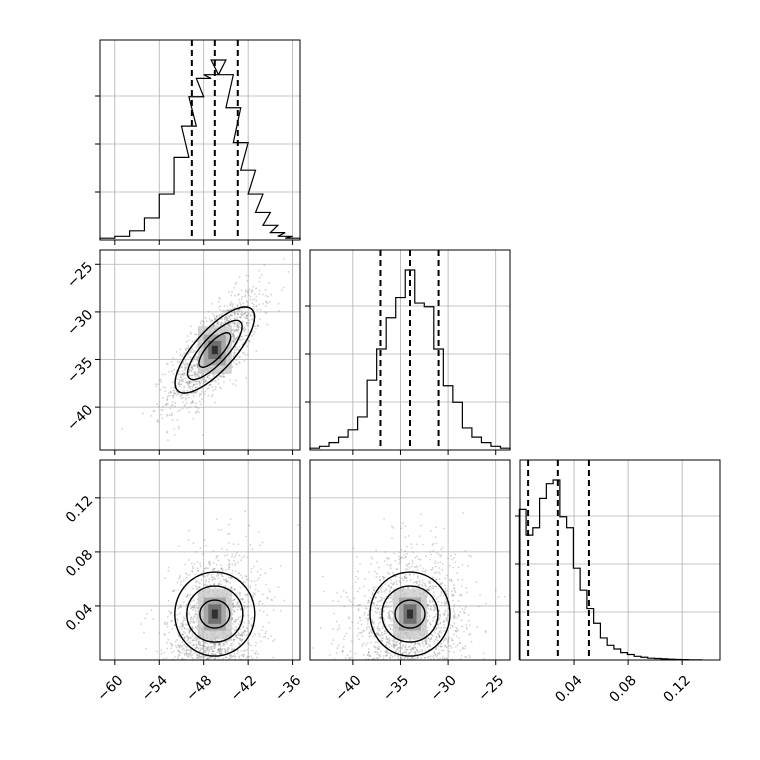 This screenshot has width=760, height=760. I want to click on y-tick-label: 0.04, so click(79, 617).